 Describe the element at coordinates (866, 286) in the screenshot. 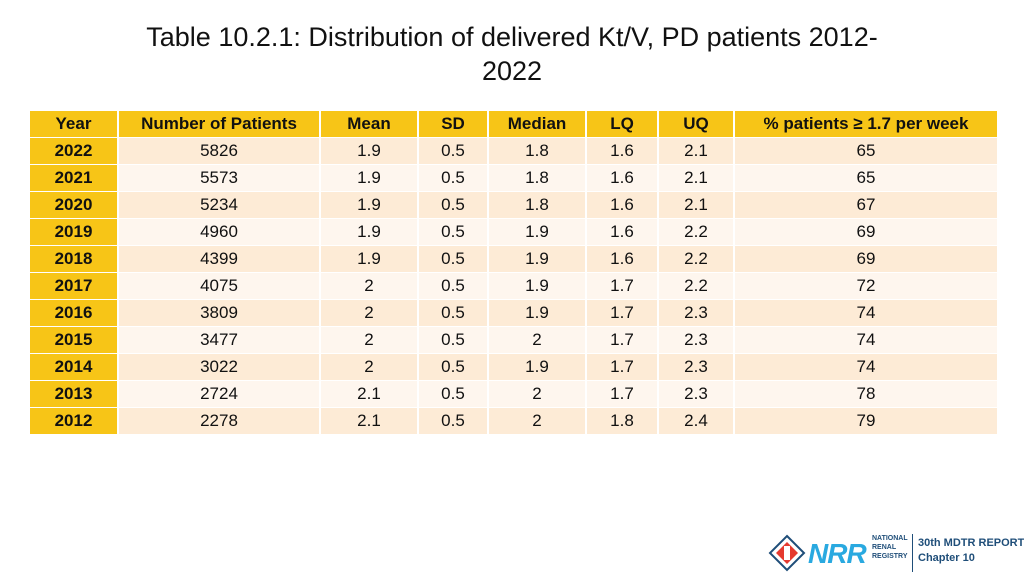

I see `table-cell: 72` at that location.